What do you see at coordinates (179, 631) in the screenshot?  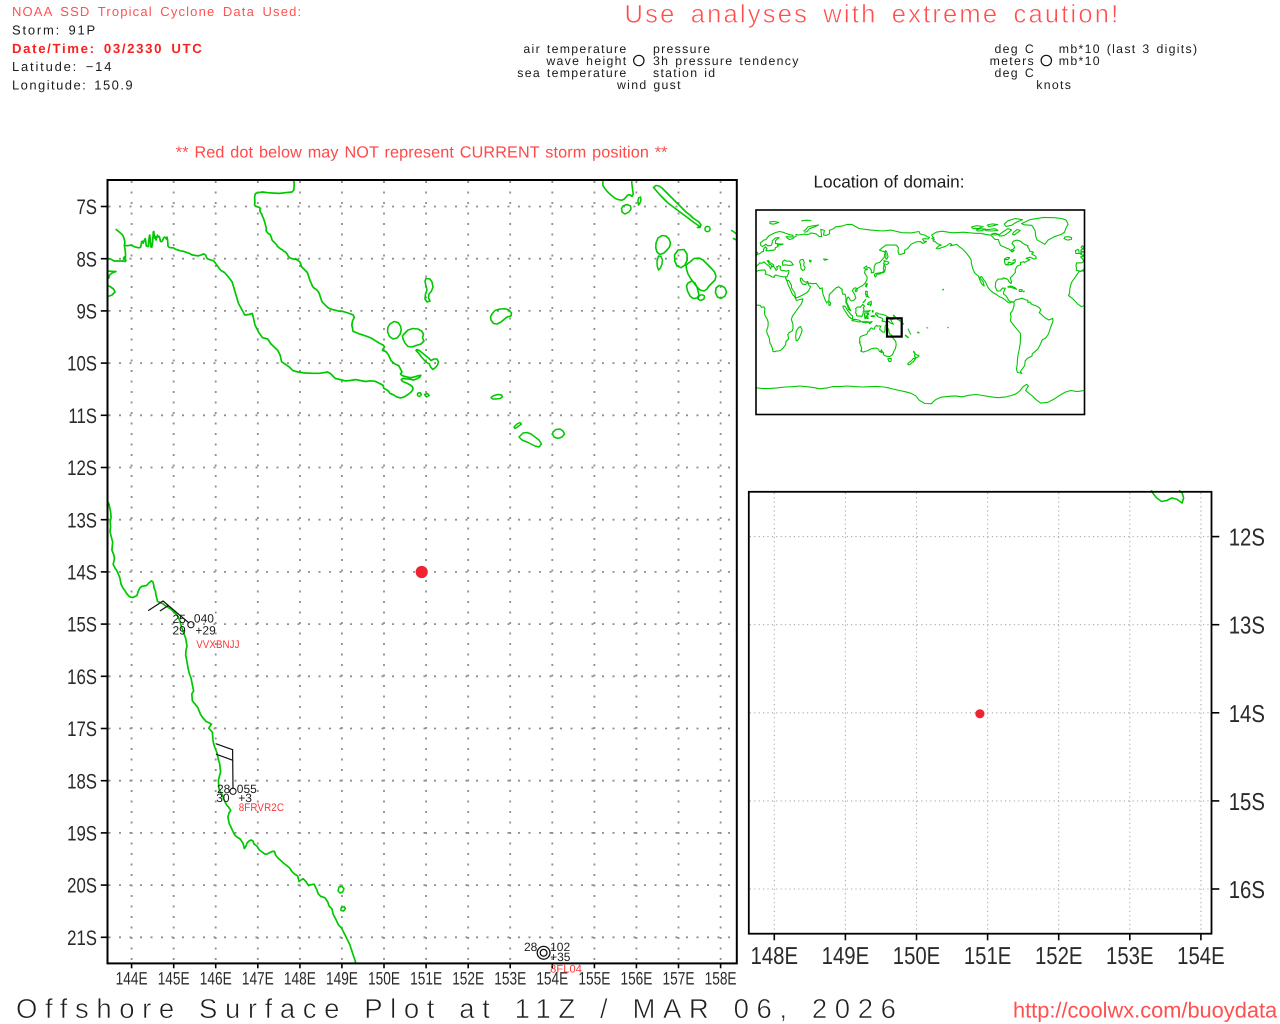 I see `svg-text: 29` at bounding box center [179, 631].